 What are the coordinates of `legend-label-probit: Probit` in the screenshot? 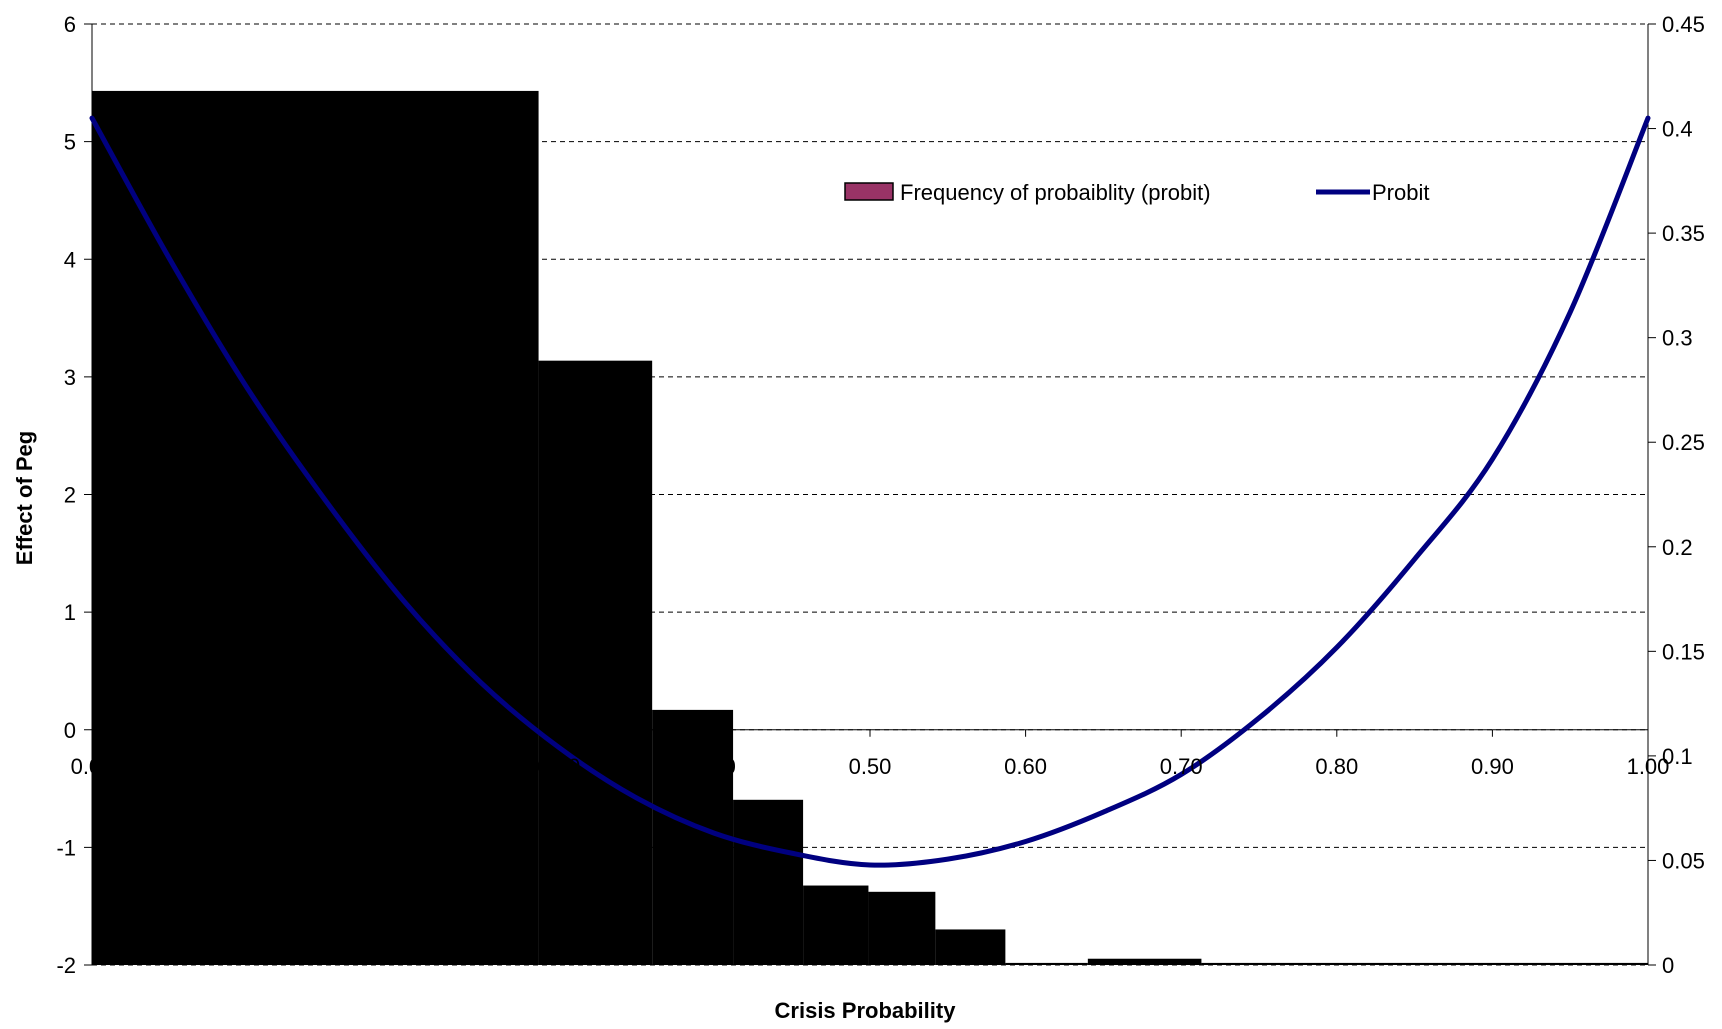 It's located at (1400, 192).